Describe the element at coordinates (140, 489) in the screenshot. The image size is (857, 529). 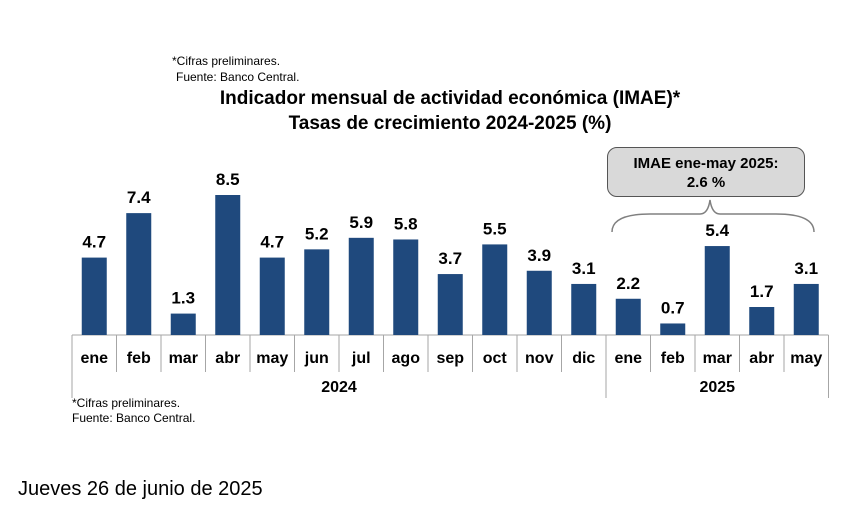
I see `date-label: Jueves 26 de junio de 2025` at that location.